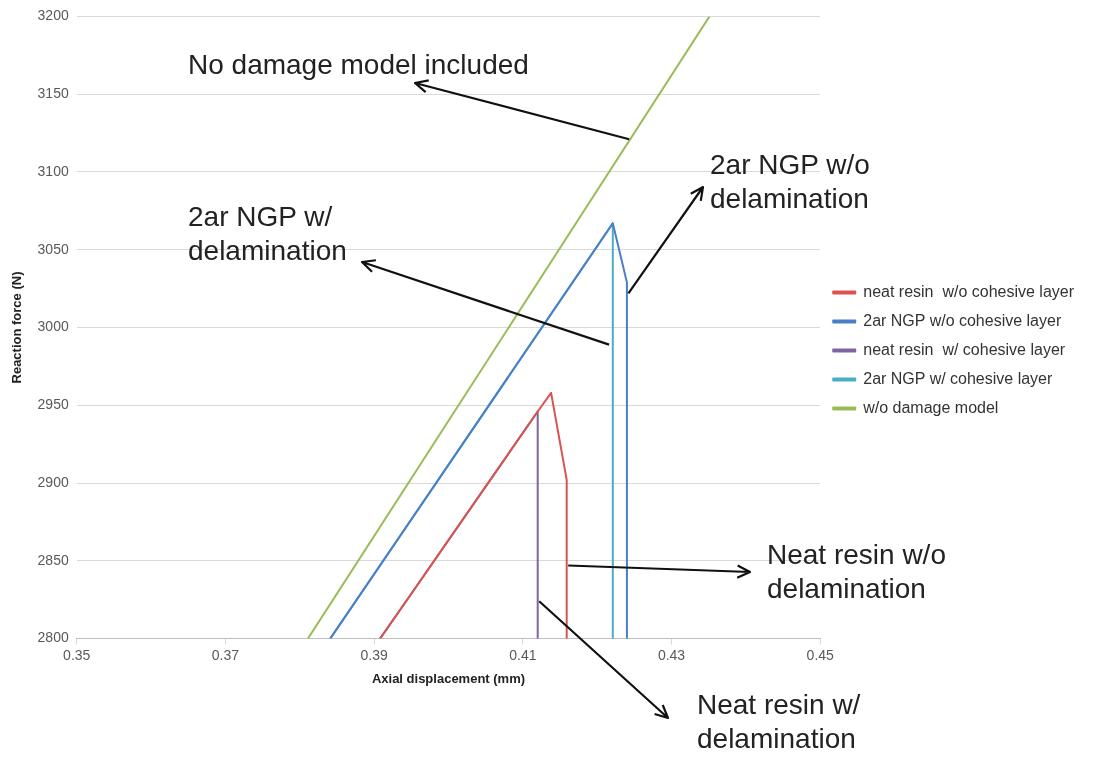  I want to click on annotation: Neat resin w/o delamination, so click(857, 572).